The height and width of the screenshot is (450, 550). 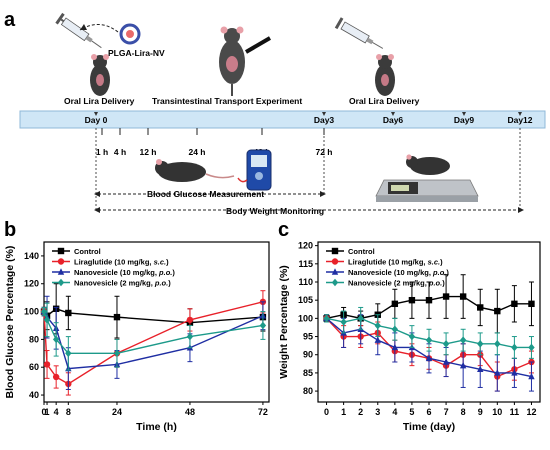 I want to click on legend-label: Liraglutide (10 mg/kg, s.c.), so click(x=121, y=262).